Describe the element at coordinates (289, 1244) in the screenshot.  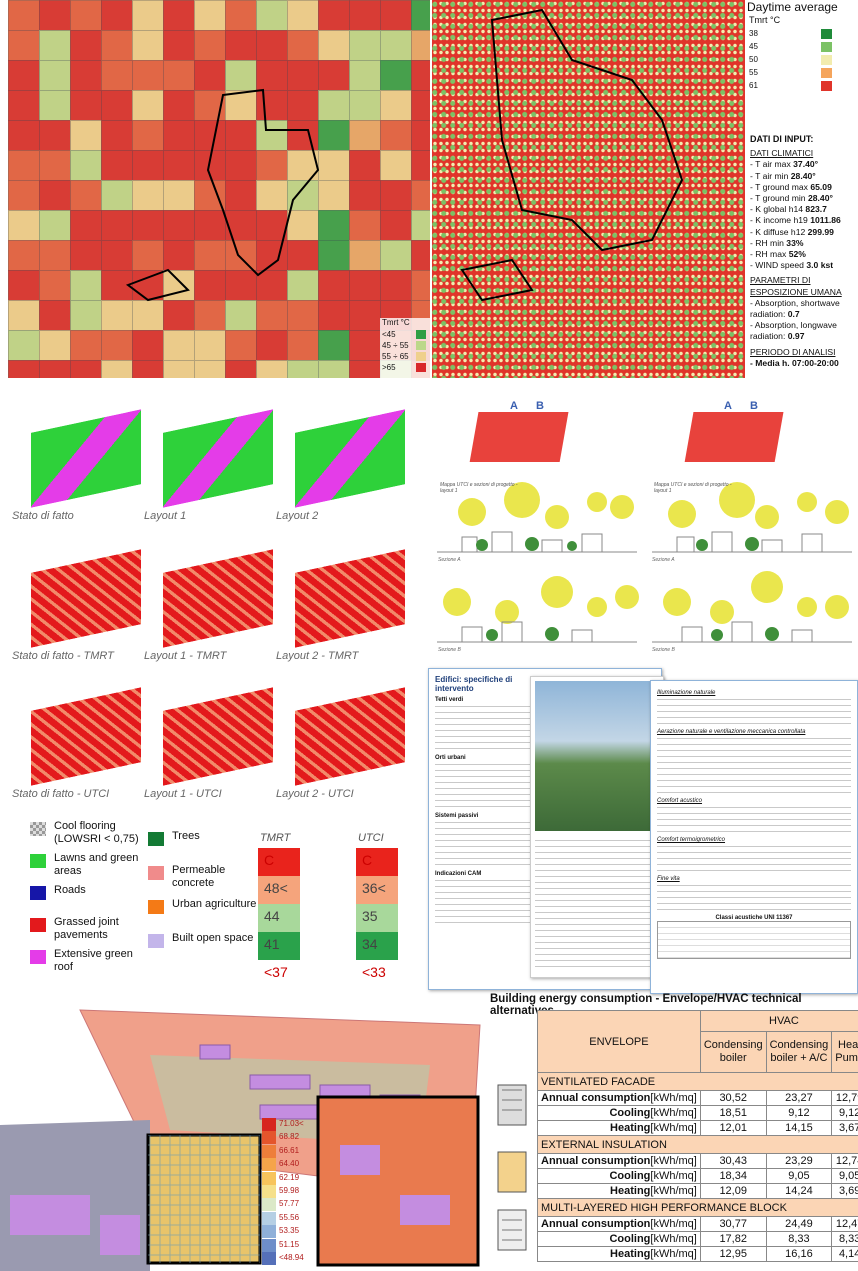
I see `scale-label: 51.15` at that location.